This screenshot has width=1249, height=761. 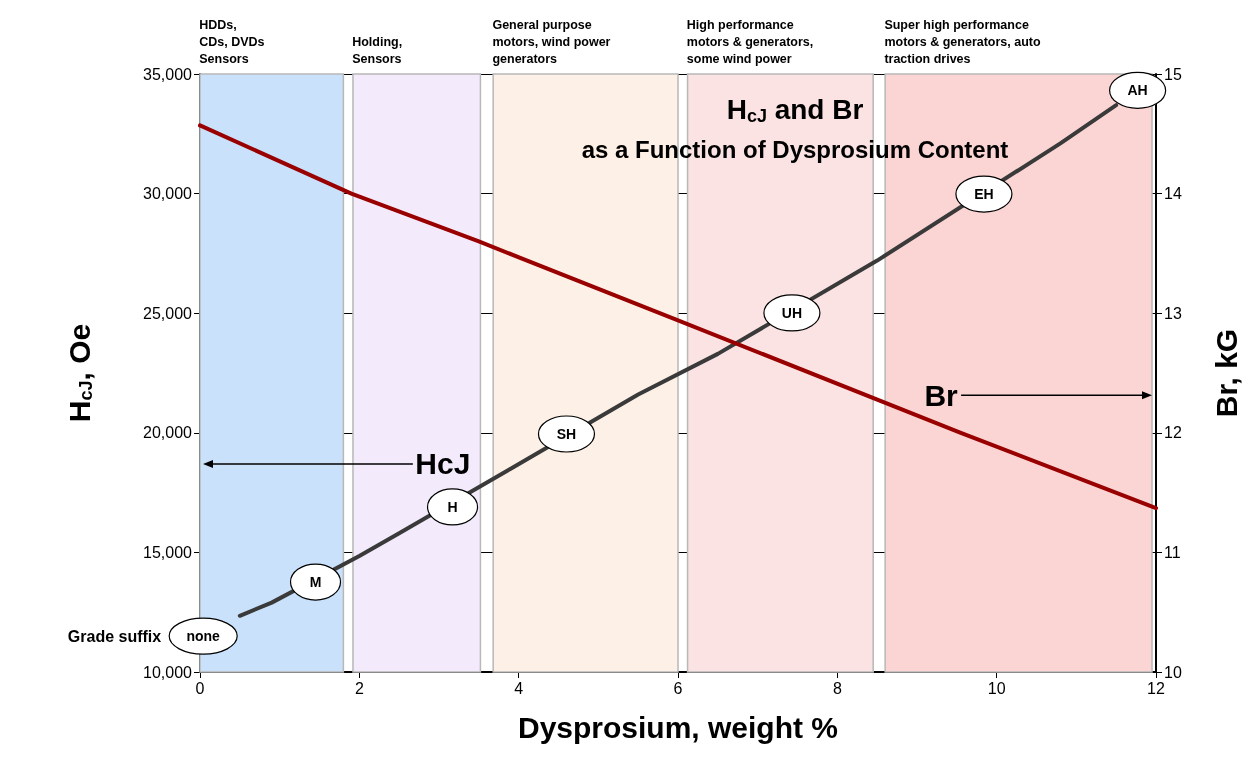 What do you see at coordinates (996, 688) in the screenshot?
I see `x-tick-label: 10` at bounding box center [996, 688].